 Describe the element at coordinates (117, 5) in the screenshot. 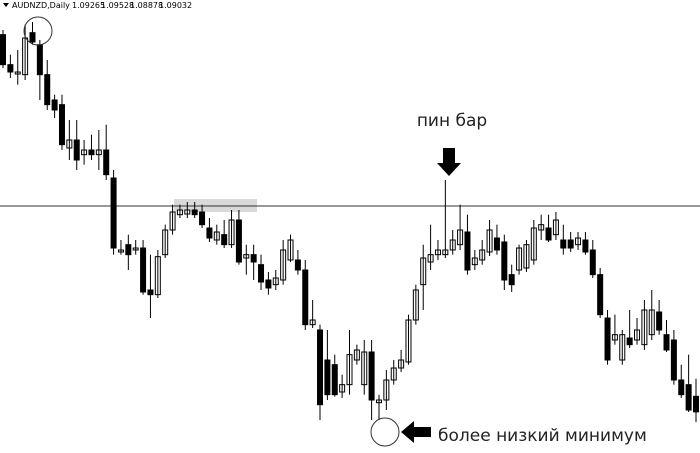

I see `high-value: 1.09528` at that location.